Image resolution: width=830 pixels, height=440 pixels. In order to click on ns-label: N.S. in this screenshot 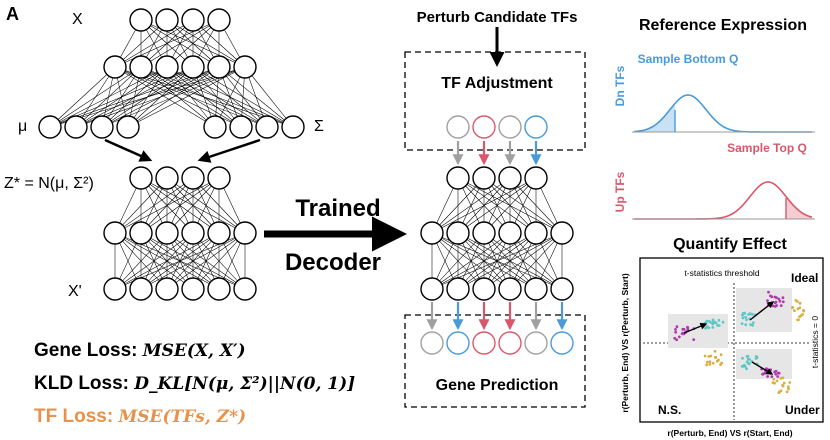, I will do `click(669, 410)`.